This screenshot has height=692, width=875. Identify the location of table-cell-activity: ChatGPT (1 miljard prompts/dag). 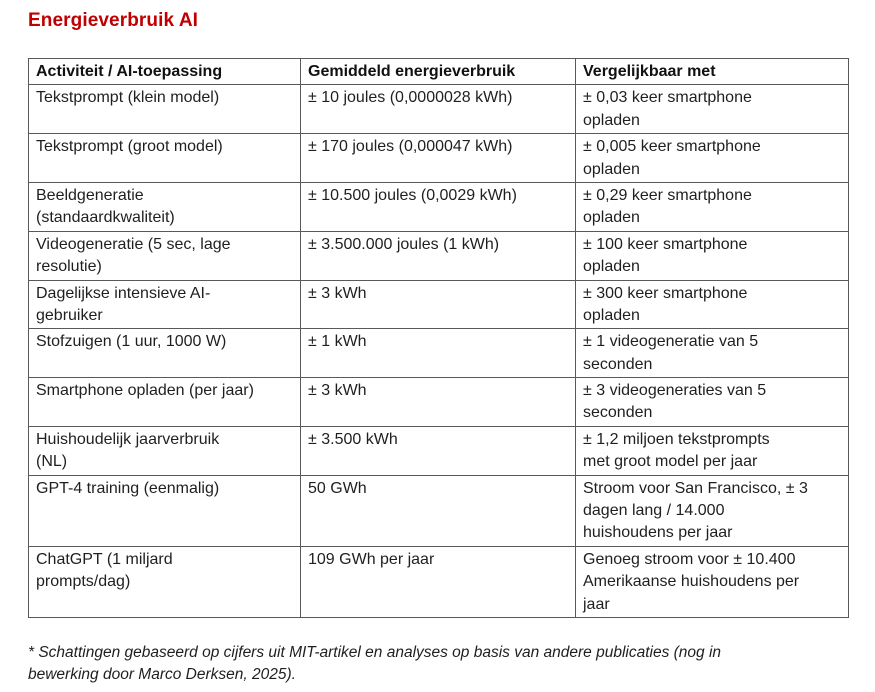
(164, 581).